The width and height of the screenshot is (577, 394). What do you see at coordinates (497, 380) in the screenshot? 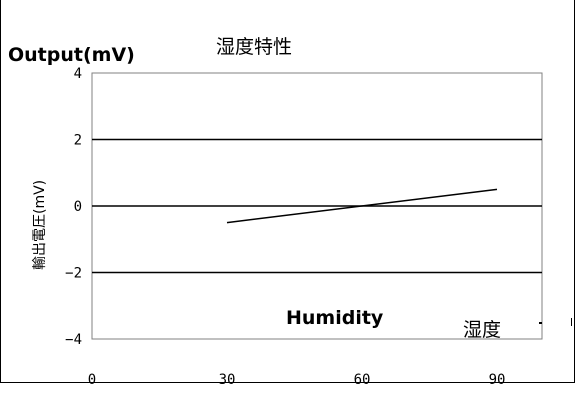
I see `x-tick-label: 90` at bounding box center [497, 380].